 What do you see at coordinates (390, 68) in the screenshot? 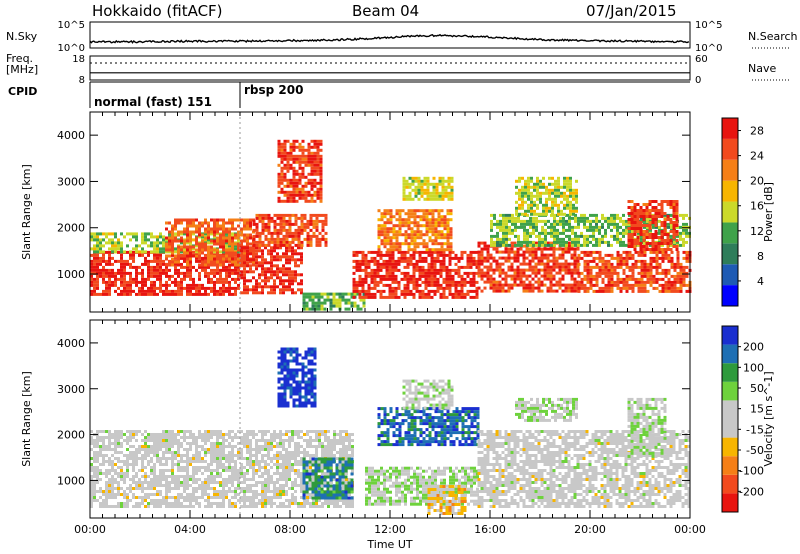
I see `freq-frame` at bounding box center [390, 68].